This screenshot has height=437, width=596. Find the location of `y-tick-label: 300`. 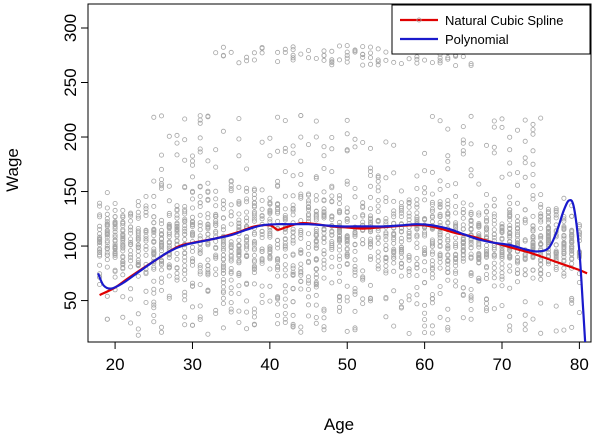

y-tick-label: 300 is located at coordinates (70, 28).